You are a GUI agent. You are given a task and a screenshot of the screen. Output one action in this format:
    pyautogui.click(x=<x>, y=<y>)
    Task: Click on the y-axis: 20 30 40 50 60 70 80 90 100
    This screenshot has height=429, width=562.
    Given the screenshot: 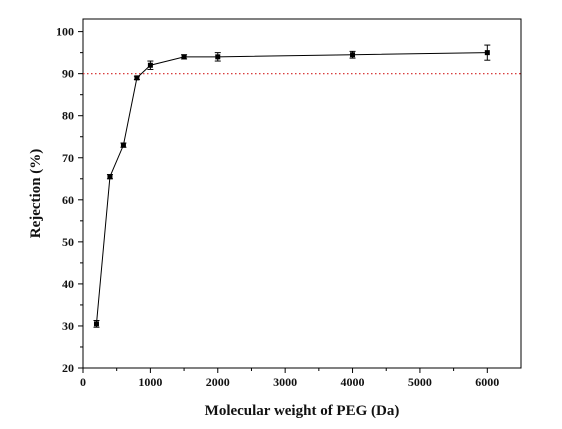 What is the action you would take?
    pyautogui.click(x=69, y=200)
    